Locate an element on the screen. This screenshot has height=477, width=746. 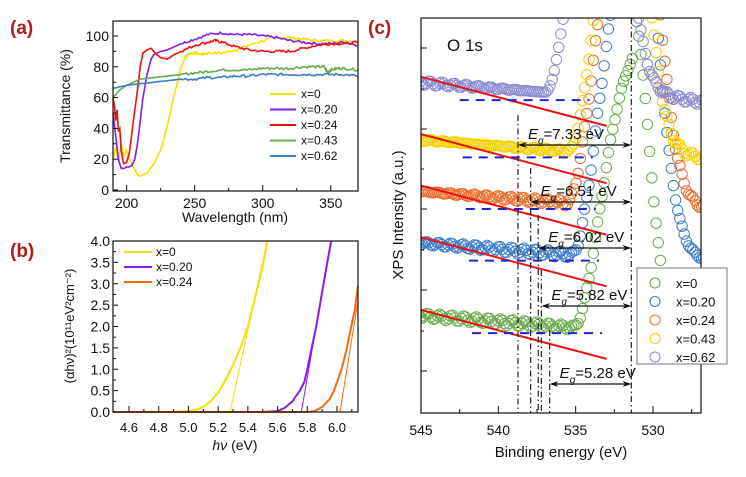
panel-a-ytick-label: 0 is located at coordinates (105, 190).